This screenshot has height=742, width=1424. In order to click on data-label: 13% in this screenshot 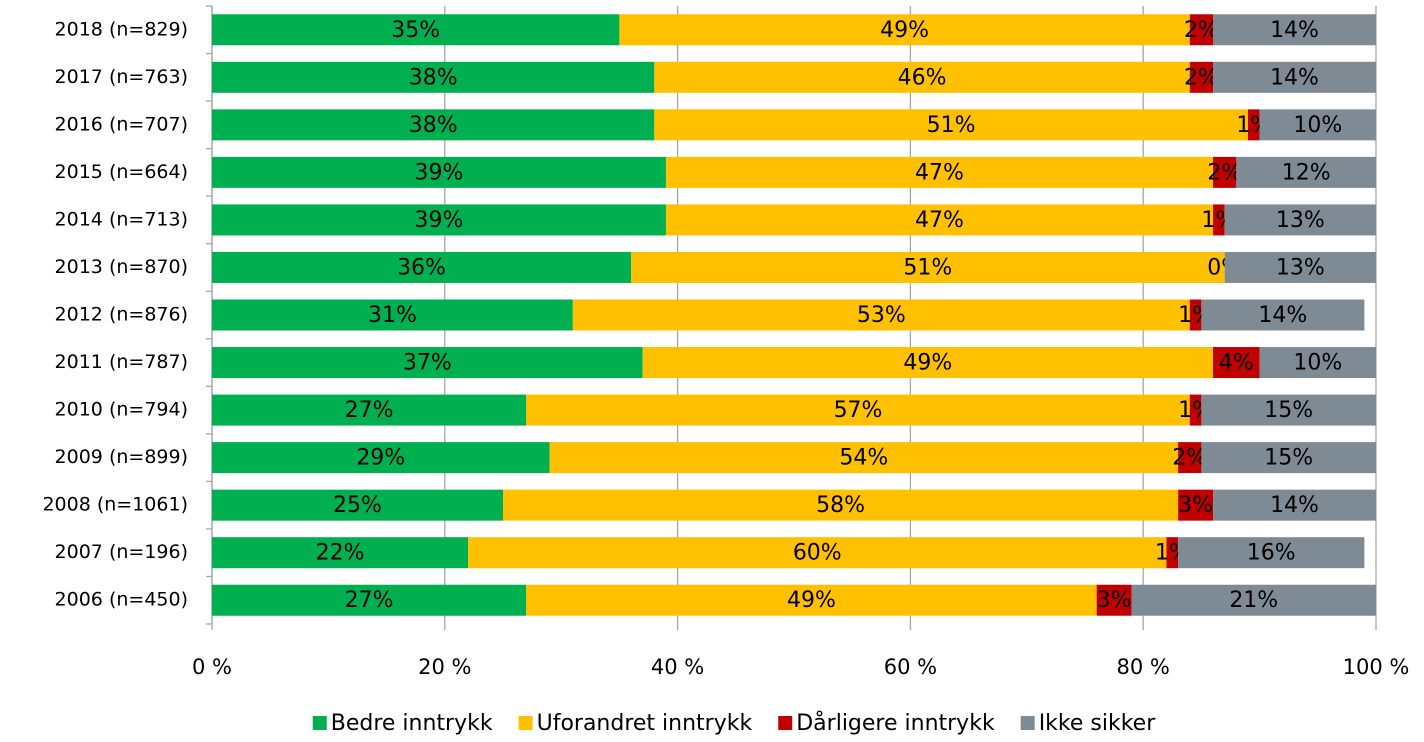, I will do `click(1300, 267)`.